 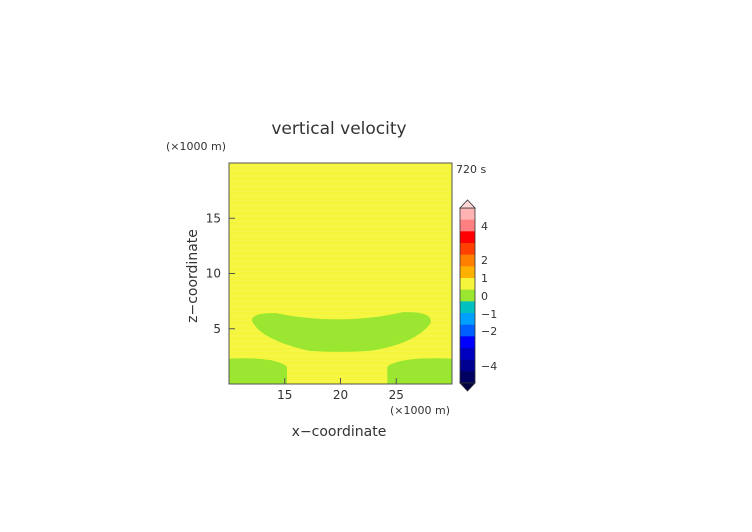 I want to click on colorbar-label: 2, so click(x=484, y=260).